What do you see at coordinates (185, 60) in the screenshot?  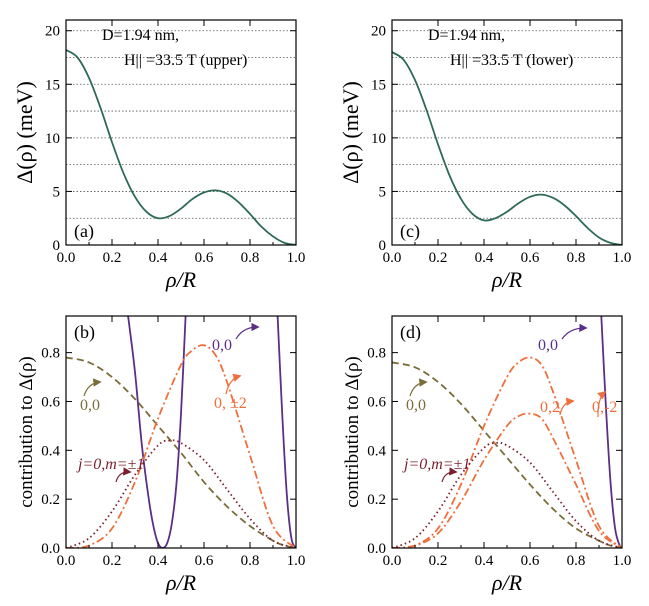 I see `annotation-line: H|| =33.5 T (upper)` at bounding box center [185, 60].